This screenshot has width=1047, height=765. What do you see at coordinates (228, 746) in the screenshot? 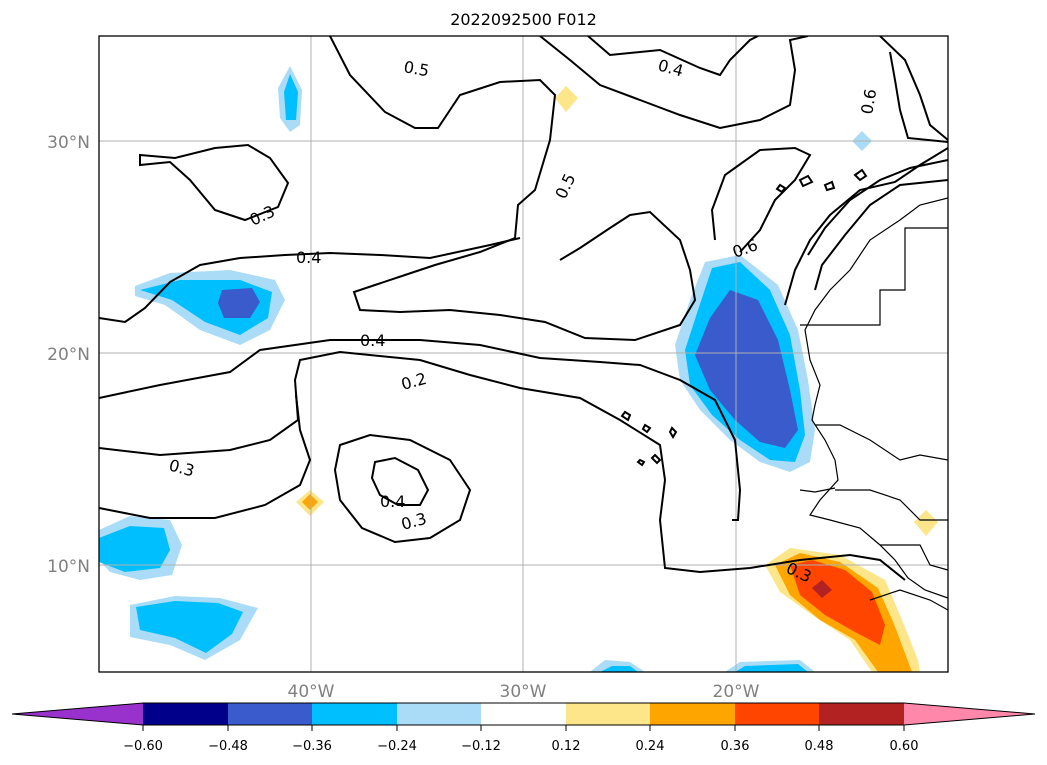
I see `colorbar-tick-label: −0.48` at bounding box center [228, 746].